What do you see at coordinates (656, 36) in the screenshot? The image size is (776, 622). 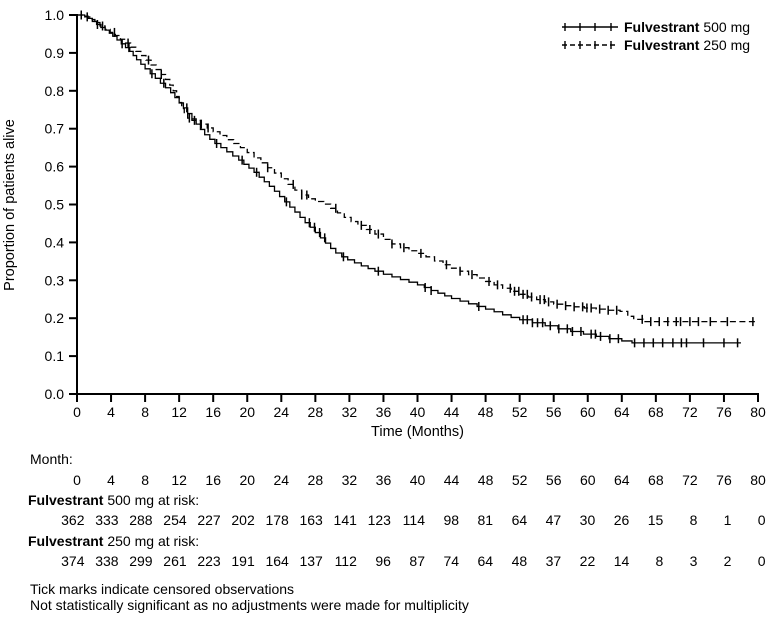 I see `legend: Fulvestrant 500 mg Fulvestrant 250 mg` at bounding box center [656, 36].